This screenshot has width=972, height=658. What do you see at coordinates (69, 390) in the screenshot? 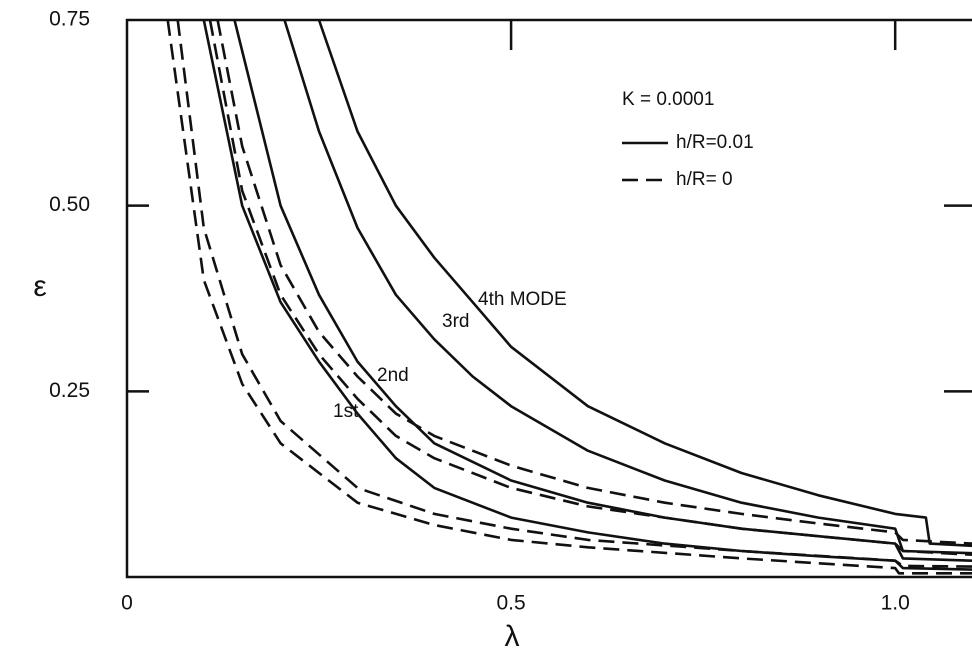
I see `y-tick-label: 0.25` at bounding box center [69, 390].